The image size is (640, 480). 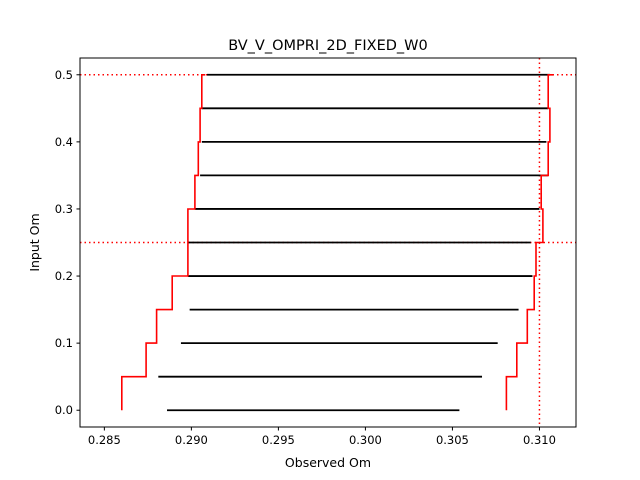 I want to click on x-tick-label: 0.300, so click(x=365, y=440).